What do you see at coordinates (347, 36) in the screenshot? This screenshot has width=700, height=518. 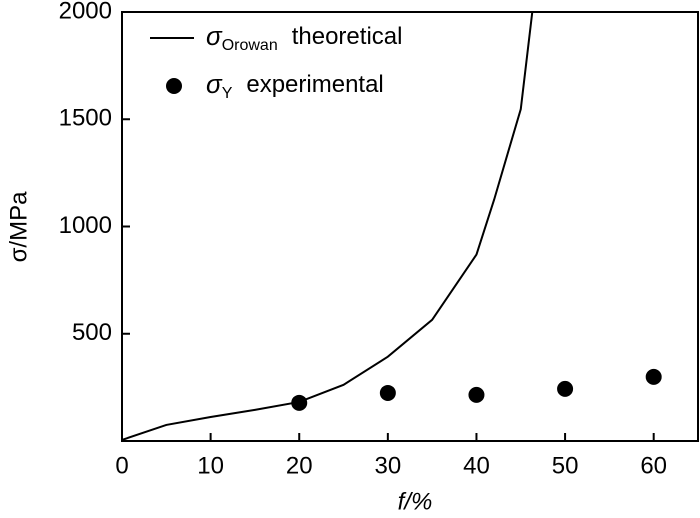 I see `legend-text: theoretical` at bounding box center [347, 36].